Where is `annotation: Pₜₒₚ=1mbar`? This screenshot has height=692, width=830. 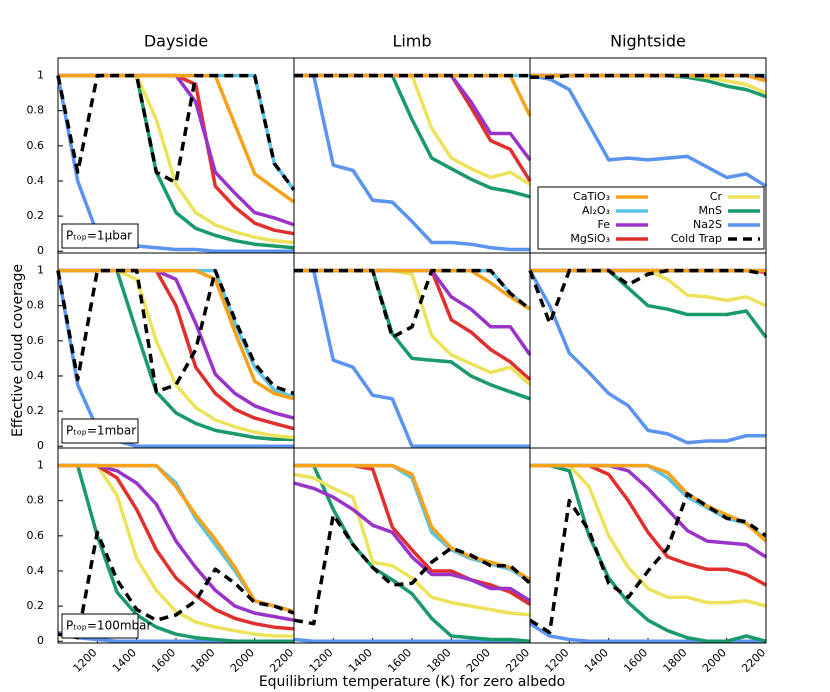
annotation: Pₜₒₚ=1mbar is located at coordinates (101, 431).